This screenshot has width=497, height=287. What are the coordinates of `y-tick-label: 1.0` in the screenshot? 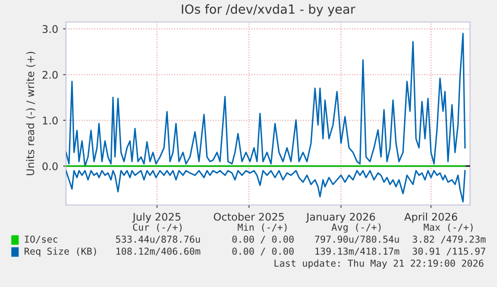 It's located at (50, 120).